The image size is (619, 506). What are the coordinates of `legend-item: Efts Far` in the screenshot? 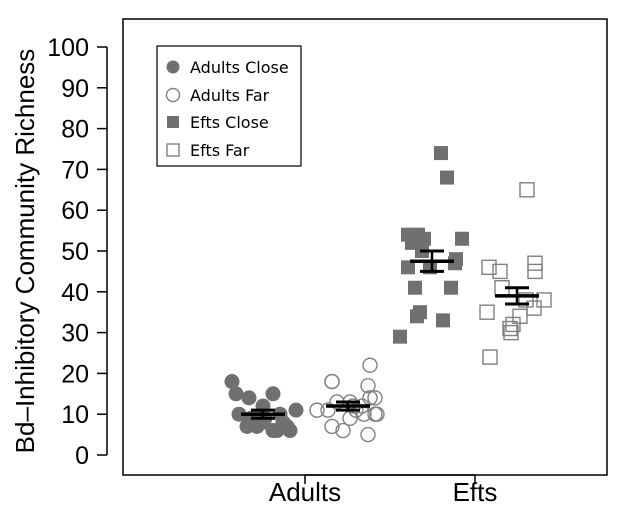 It's located at (208, 150).